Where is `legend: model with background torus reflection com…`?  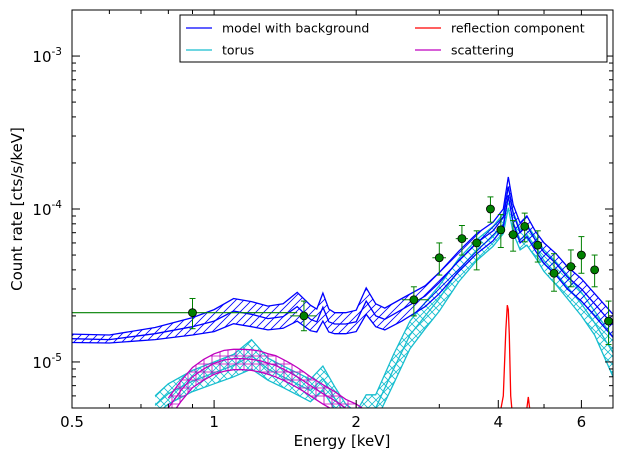 legend: model with background torus reflection com… is located at coordinates (393, 38).